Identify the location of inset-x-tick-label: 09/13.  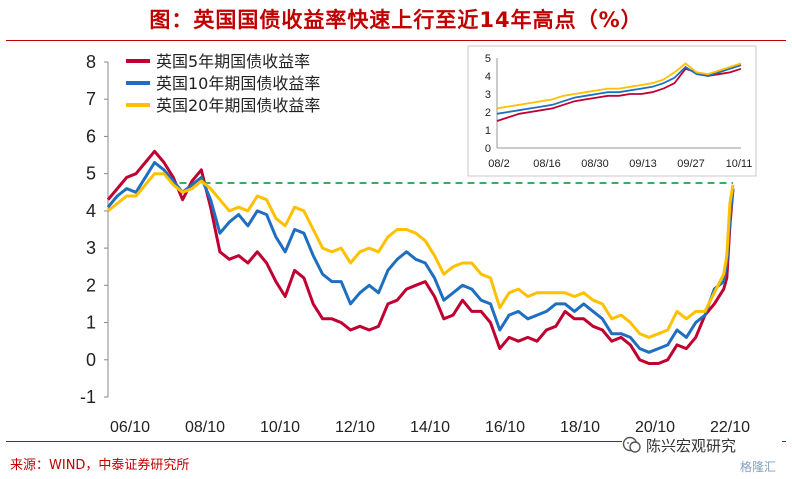
(643, 164).